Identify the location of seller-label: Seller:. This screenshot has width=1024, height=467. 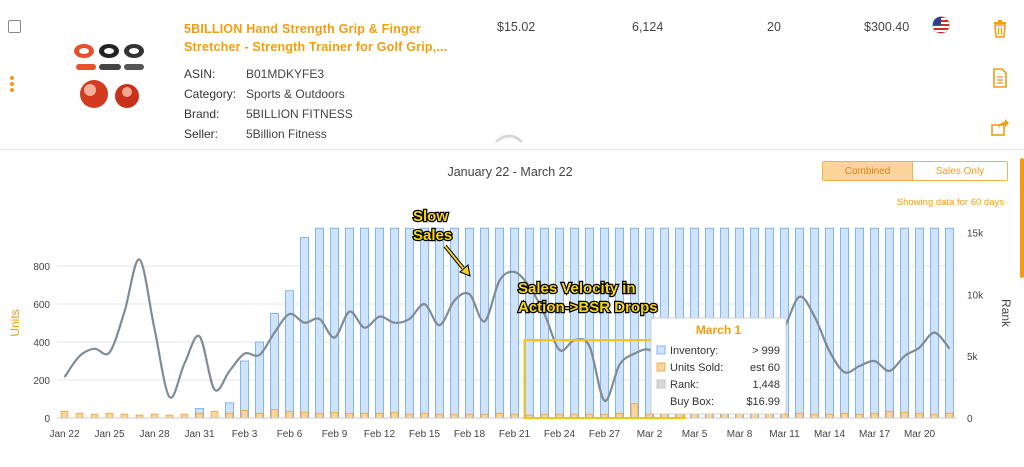
(201, 134).